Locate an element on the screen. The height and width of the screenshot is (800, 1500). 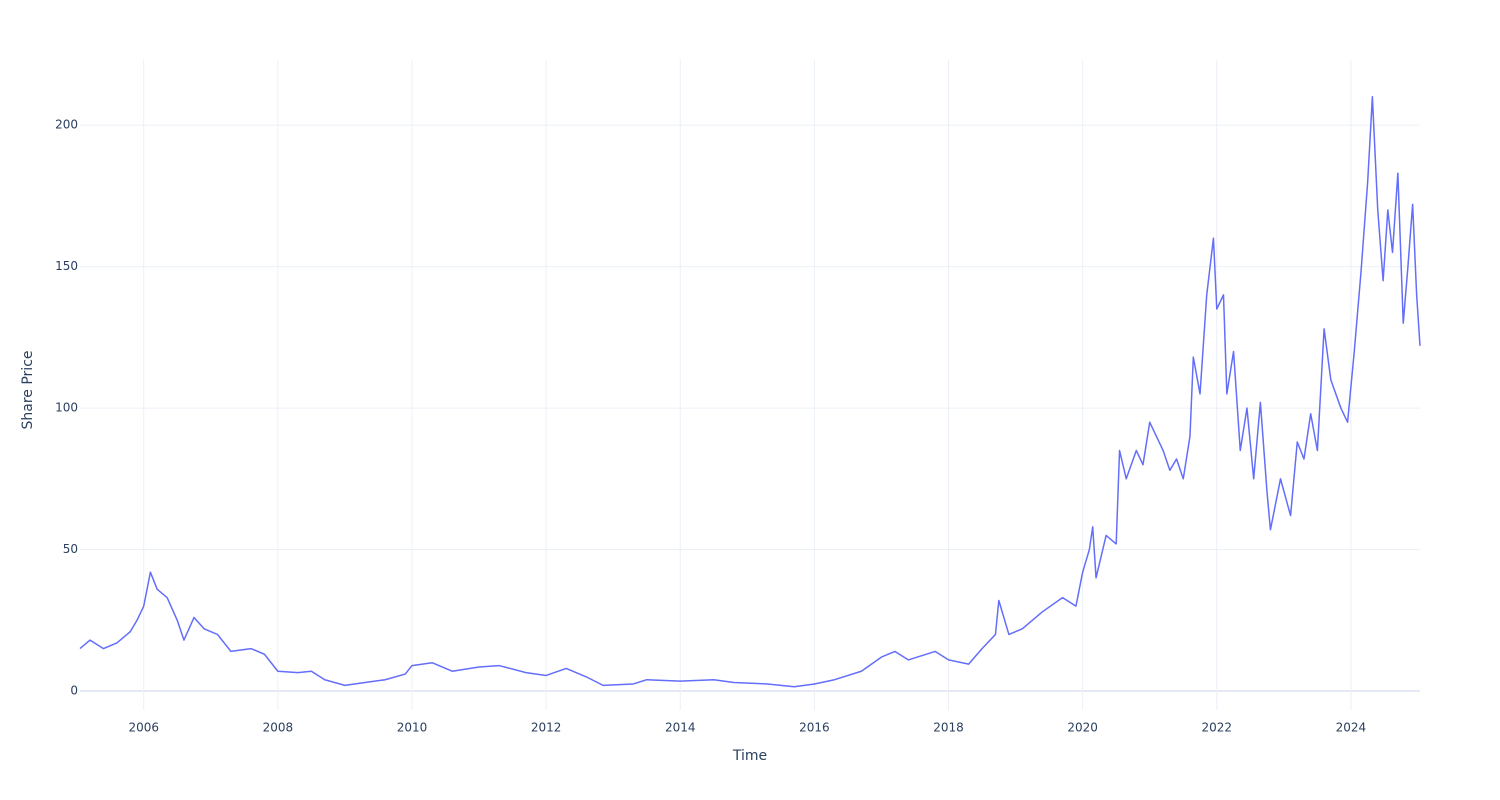
x-tick-label: 2012 is located at coordinates (546, 728).